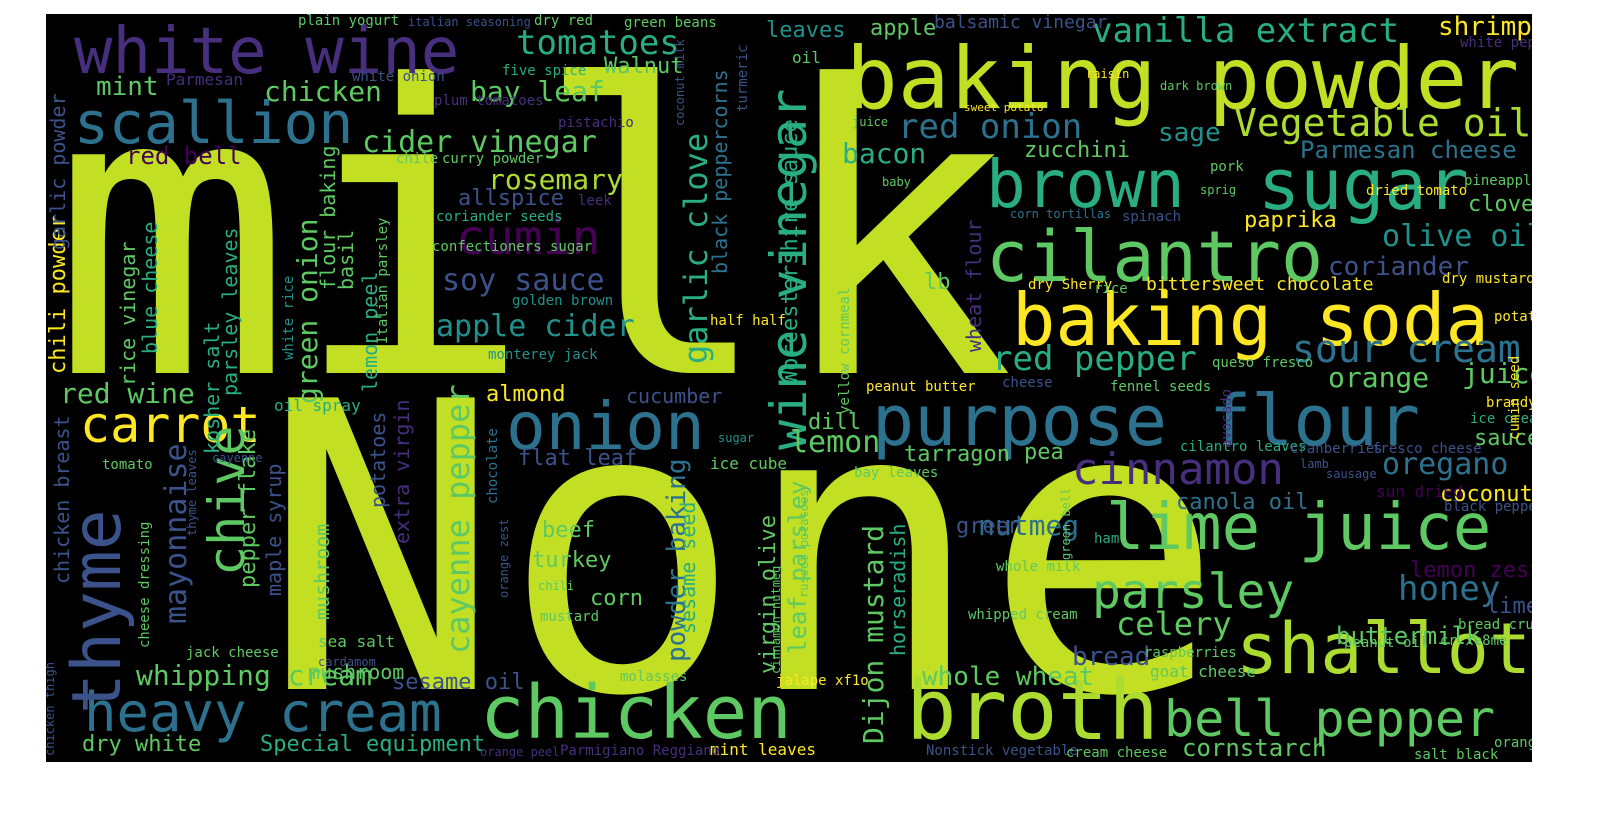 The width and height of the screenshot is (1614, 818). I want to click on word-spinach: spinach, so click(1152, 217).